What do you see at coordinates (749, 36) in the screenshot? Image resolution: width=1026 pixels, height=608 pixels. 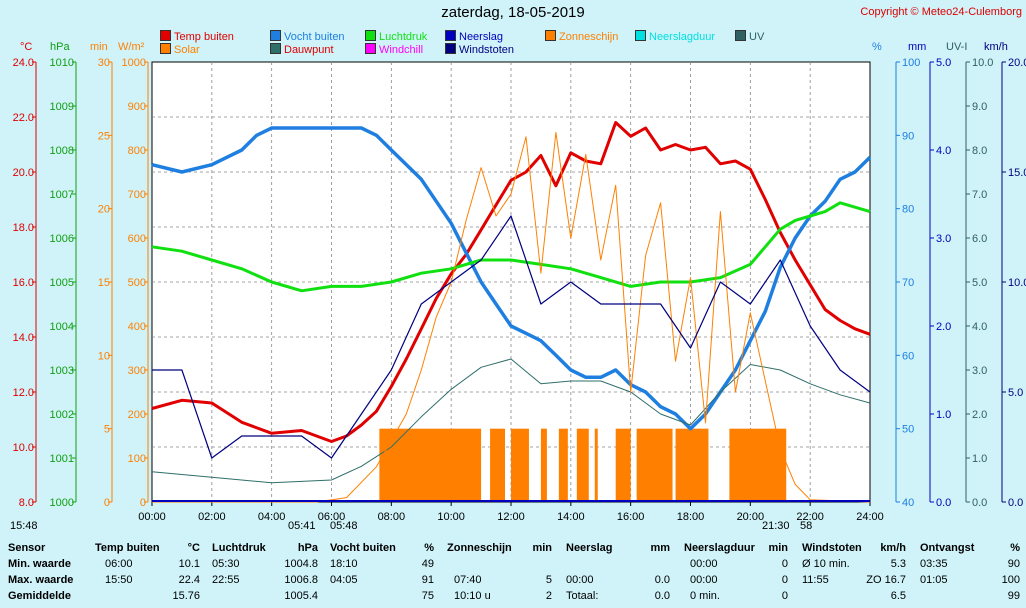 I see `legend-item: UV` at bounding box center [749, 36].